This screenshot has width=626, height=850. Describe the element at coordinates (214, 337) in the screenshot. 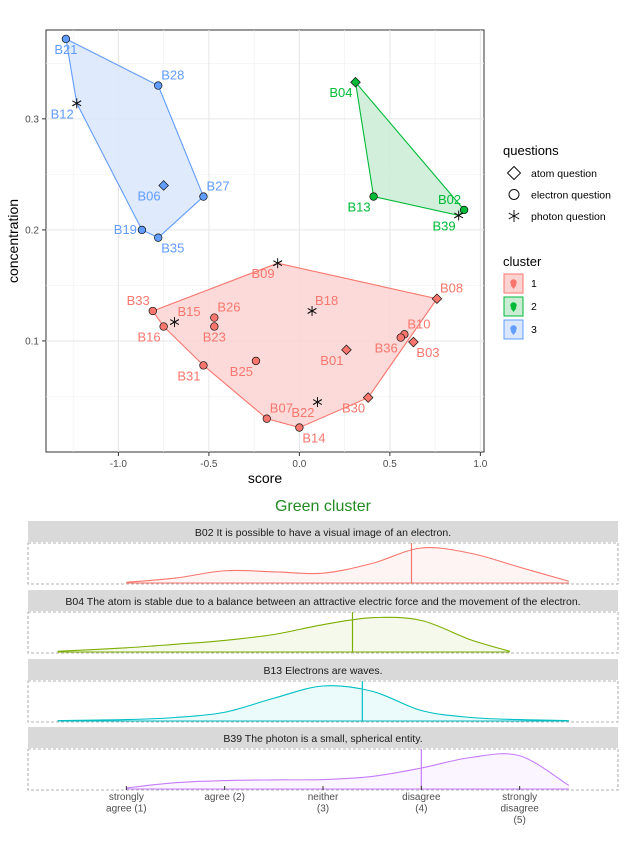

I see `point-label-B23: B23` at that location.